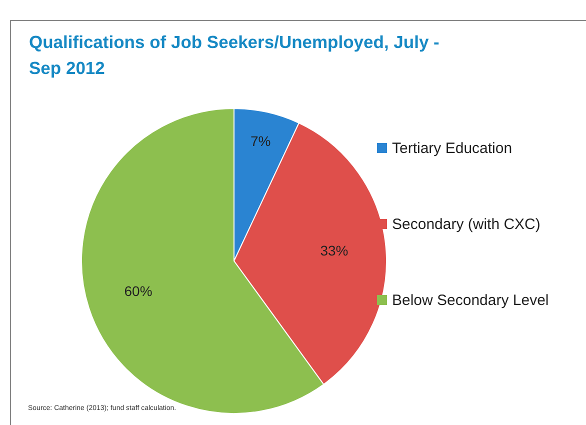 Image resolution: width=586 pixels, height=425 pixels. I want to click on data-label: 7%, so click(260, 140).